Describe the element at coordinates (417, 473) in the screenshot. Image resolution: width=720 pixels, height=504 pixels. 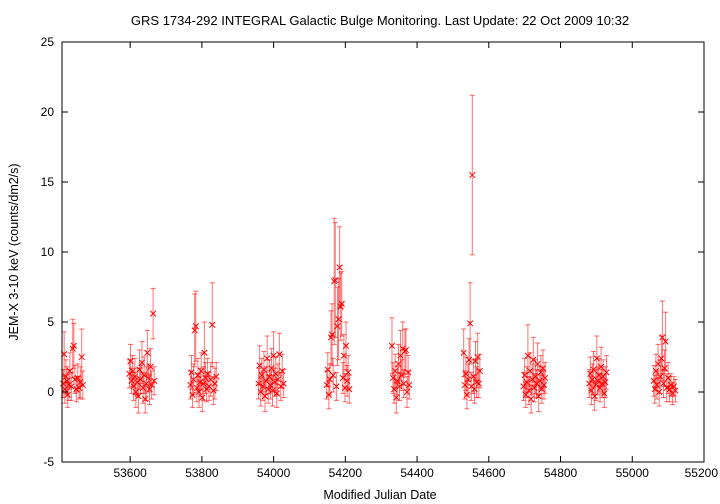
I see `x-tick-label: 54400` at that location.